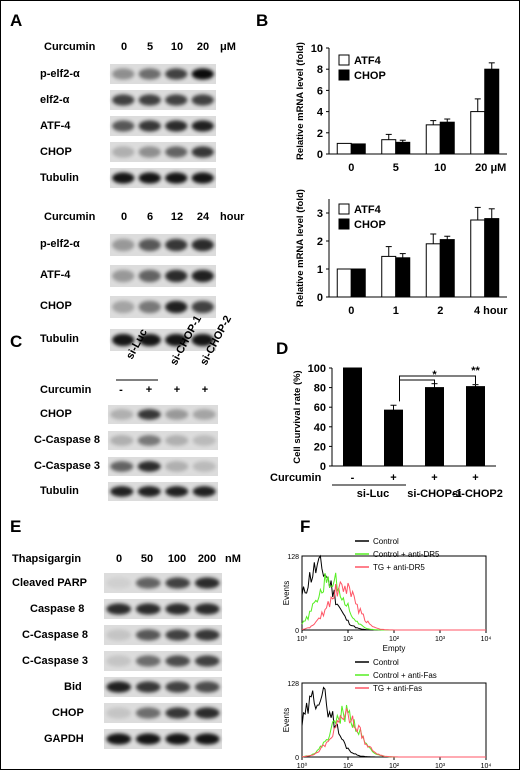 The width and height of the screenshot is (520, 770). Describe the element at coordinates (353, 478) in the screenshot. I see `d-sign: -` at that location.